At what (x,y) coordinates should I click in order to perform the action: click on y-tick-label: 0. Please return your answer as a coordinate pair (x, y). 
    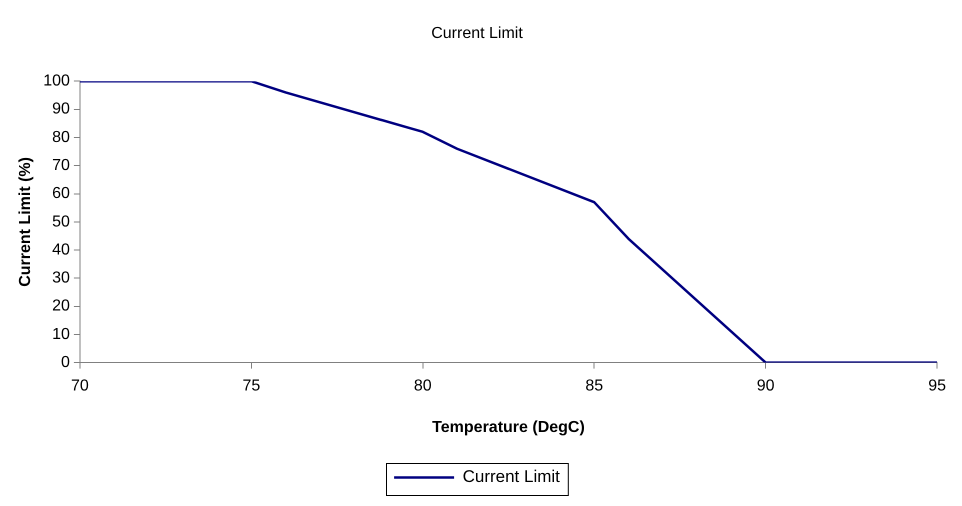
    Looking at the image, I should click on (65, 363).